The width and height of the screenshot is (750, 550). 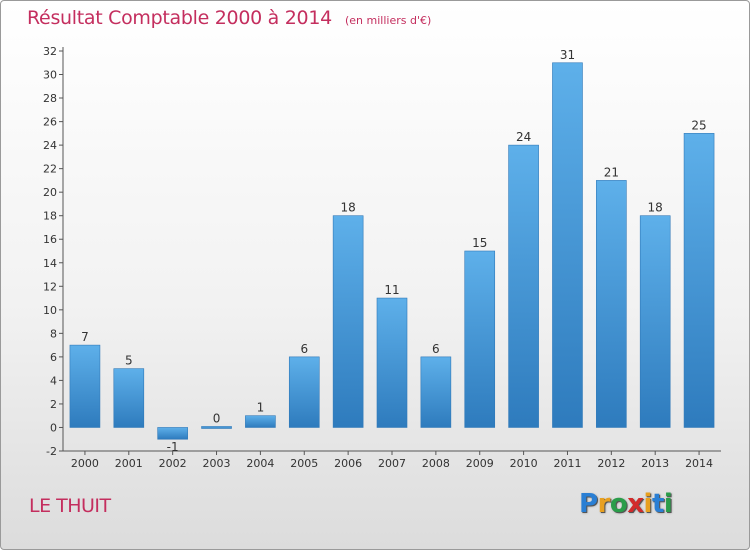 What do you see at coordinates (85, 337) in the screenshot?
I see `bar-value-label: 7` at bounding box center [85, 337].